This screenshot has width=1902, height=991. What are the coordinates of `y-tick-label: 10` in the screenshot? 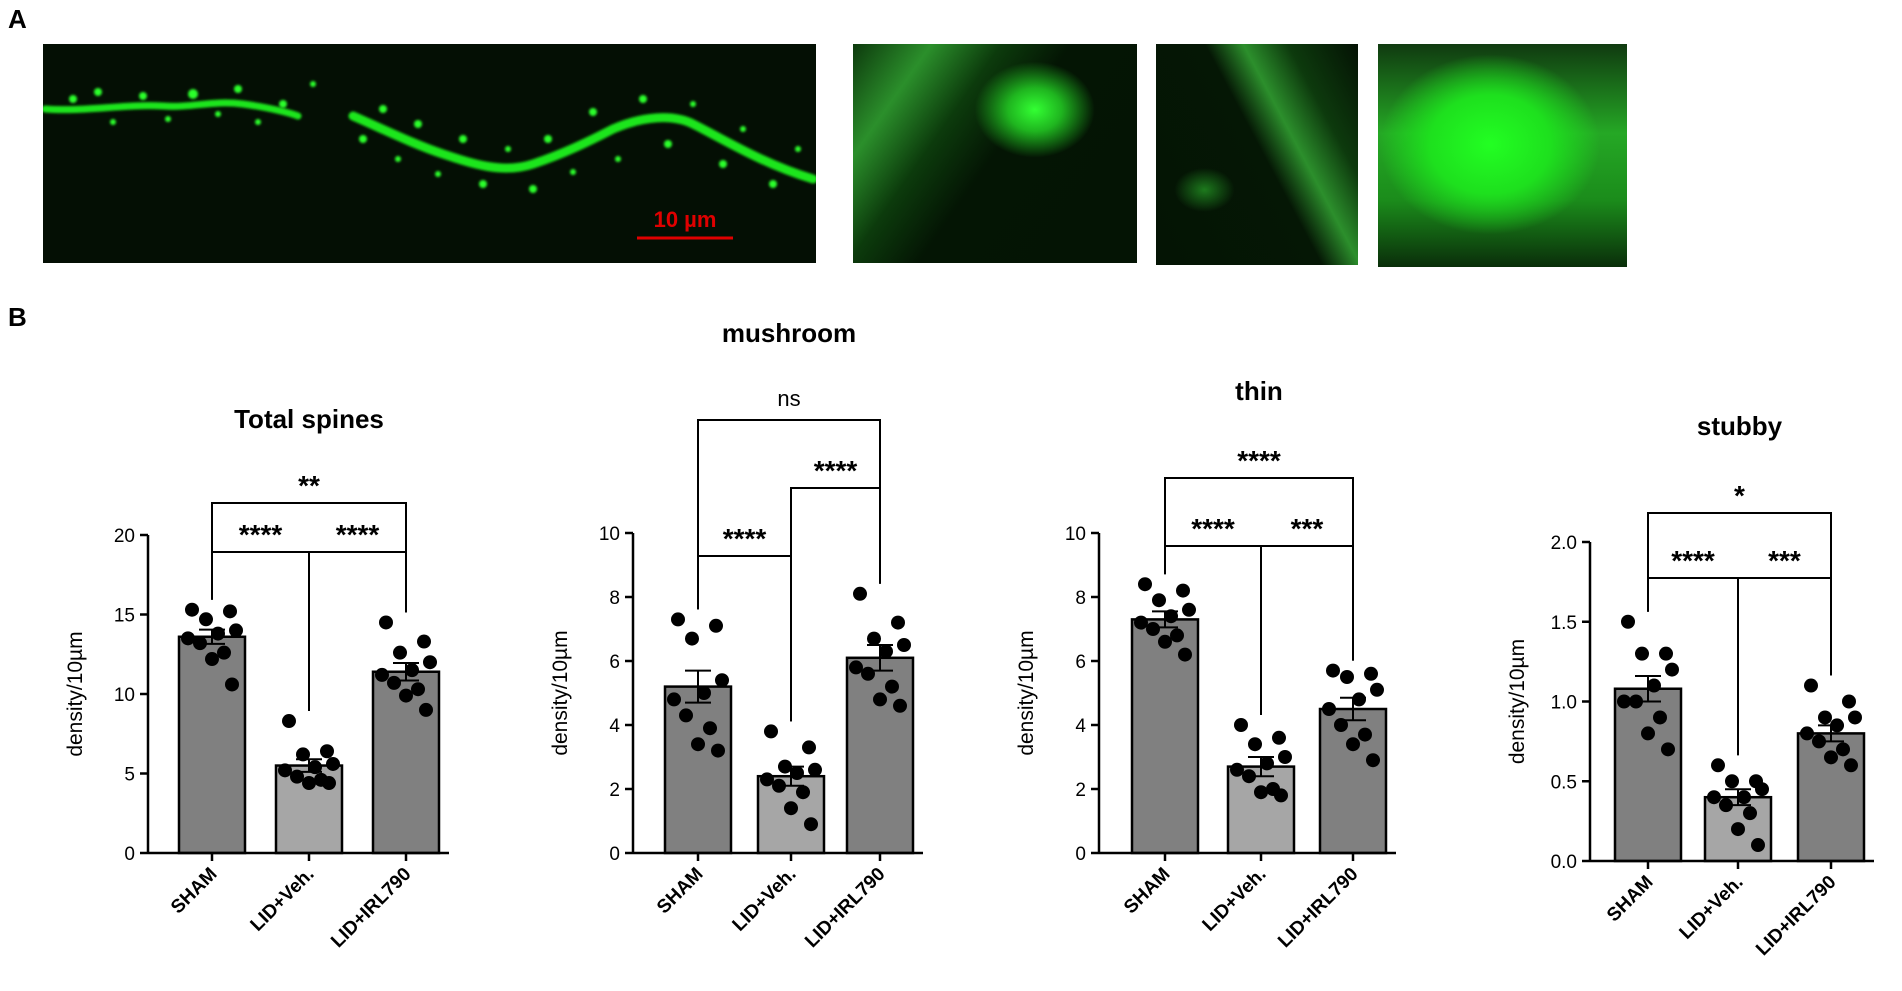 It's located at (609, 534).